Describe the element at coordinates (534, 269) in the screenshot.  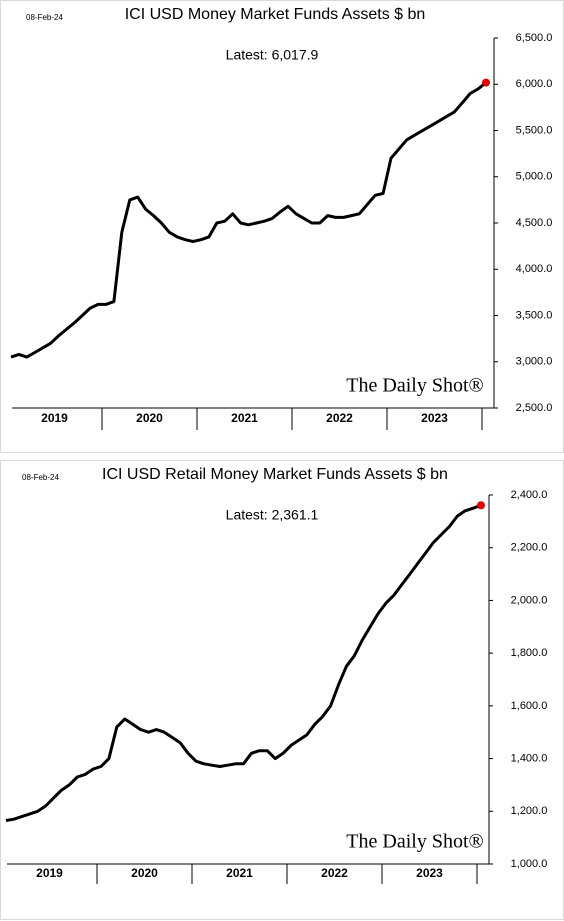
I see `y-tick-label: 4,000.0` at that location.